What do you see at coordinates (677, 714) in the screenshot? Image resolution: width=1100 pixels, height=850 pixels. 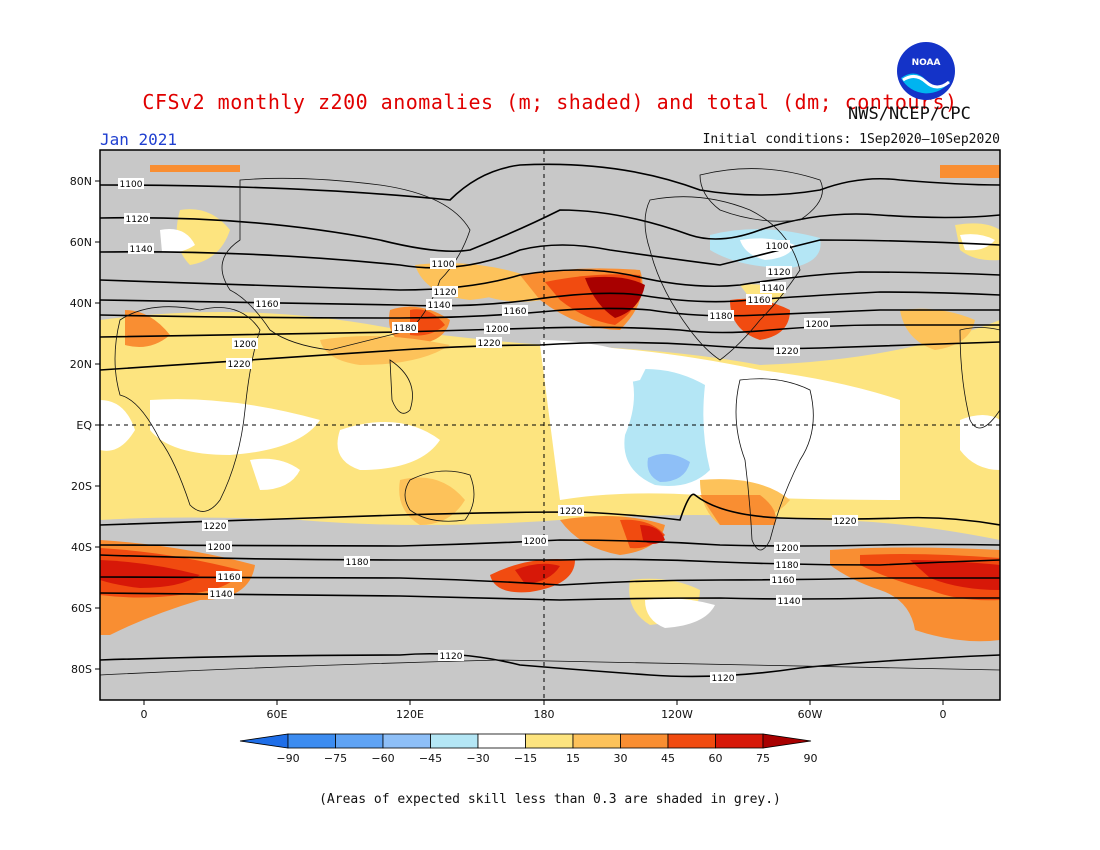 I see `lon-label: 120W` at bounding box center [677, 714].